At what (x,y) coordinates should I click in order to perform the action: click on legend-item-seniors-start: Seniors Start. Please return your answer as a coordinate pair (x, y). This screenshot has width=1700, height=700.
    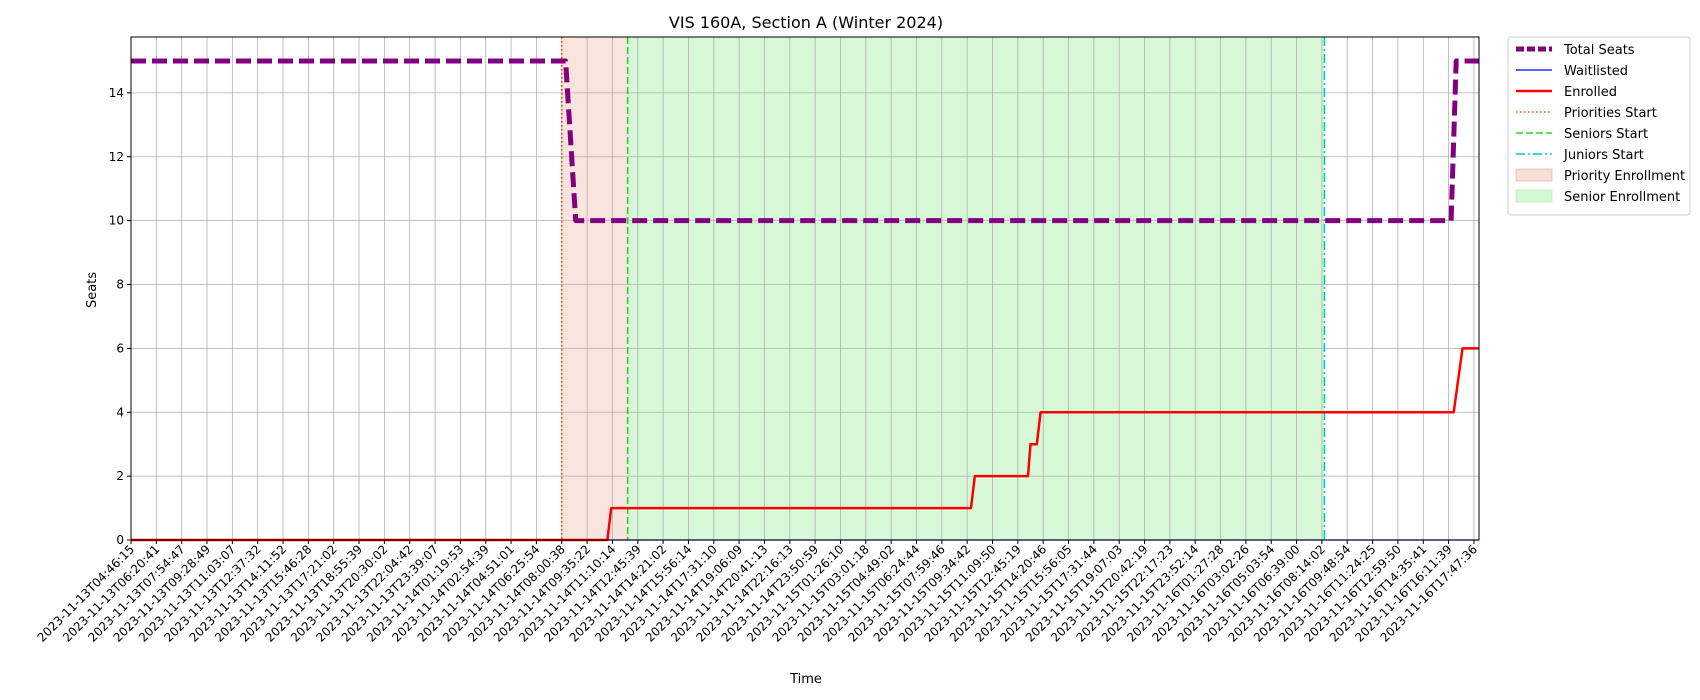
    Looking at the image, I should click on (1582, 134).